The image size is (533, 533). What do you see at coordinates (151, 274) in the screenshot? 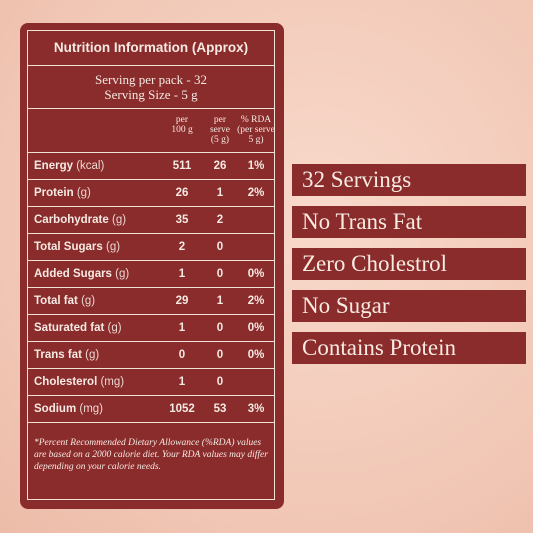
I see `table-row: Added Sugars (g) 1 0 0%` at bounding box center [151, 274].